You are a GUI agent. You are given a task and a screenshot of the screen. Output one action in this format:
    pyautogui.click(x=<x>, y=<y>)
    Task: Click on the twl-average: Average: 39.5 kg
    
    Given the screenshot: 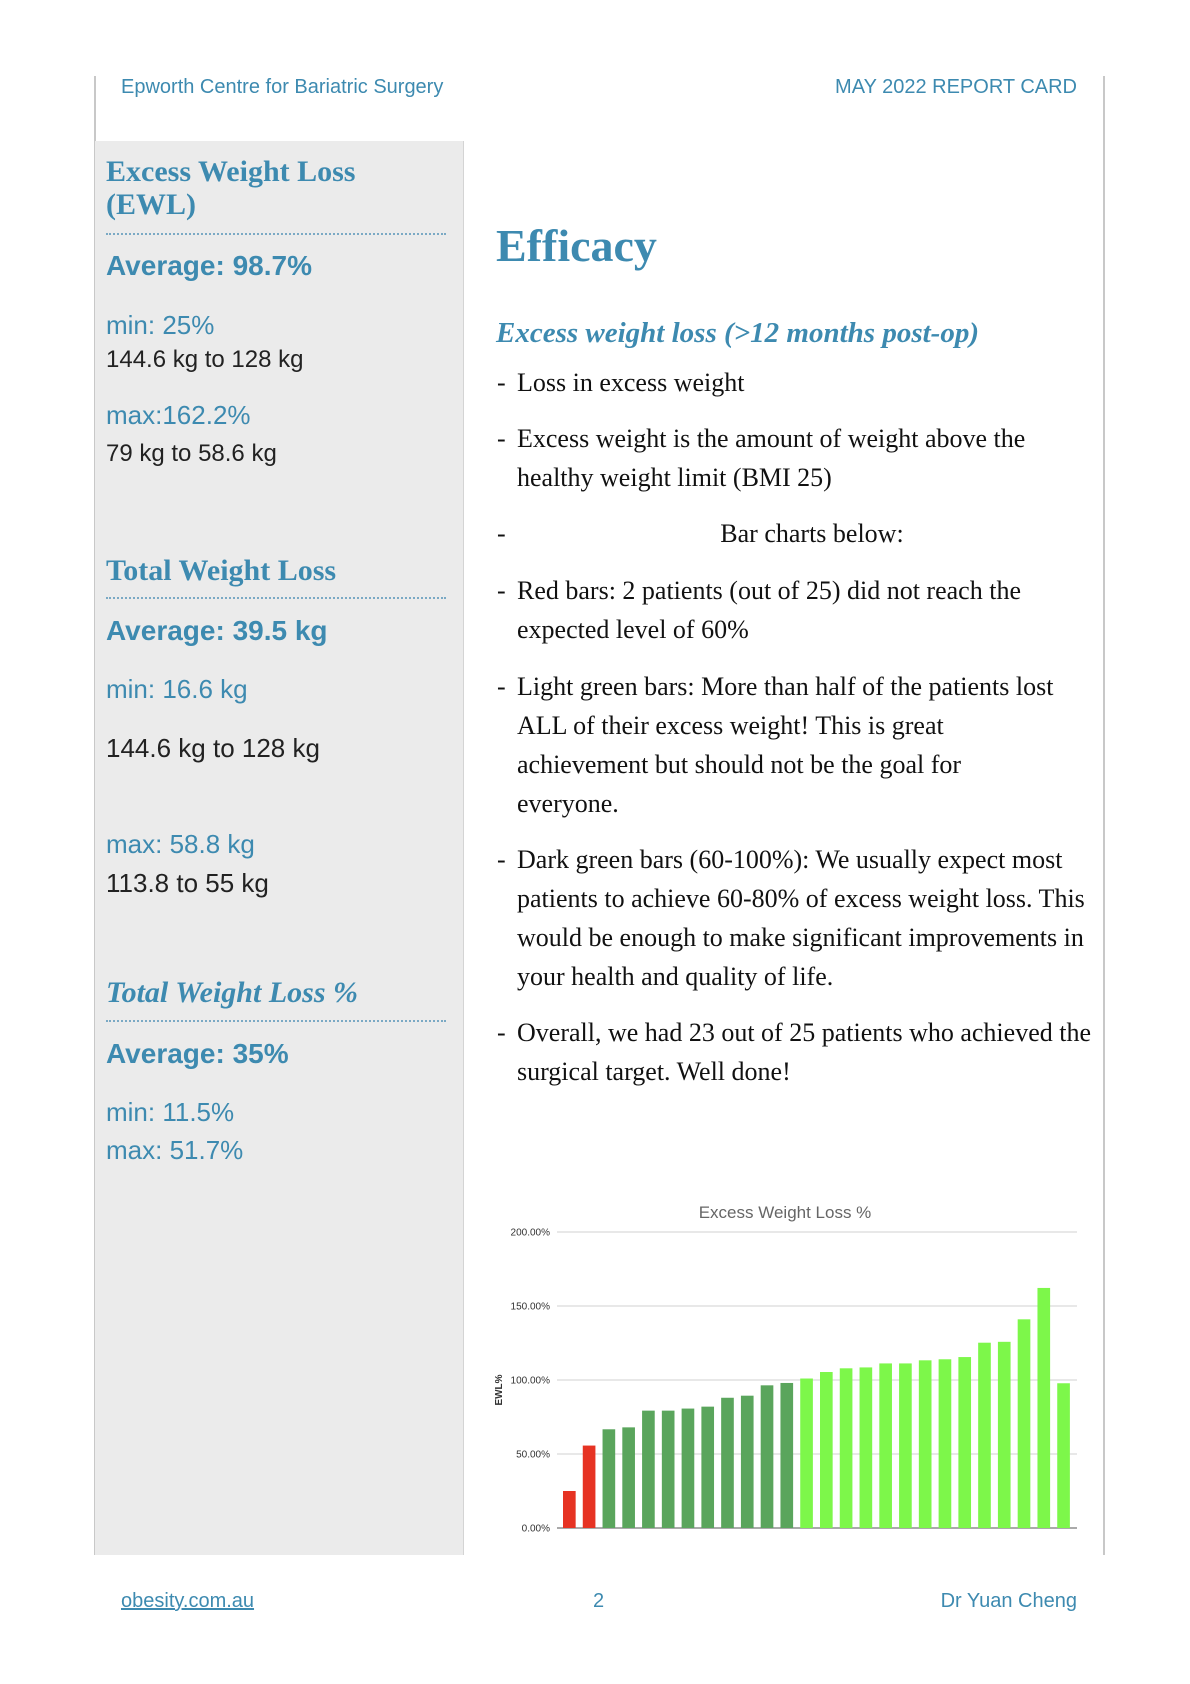 What is the action you would take?
    pyautogui.click(x=217, y=630)
    